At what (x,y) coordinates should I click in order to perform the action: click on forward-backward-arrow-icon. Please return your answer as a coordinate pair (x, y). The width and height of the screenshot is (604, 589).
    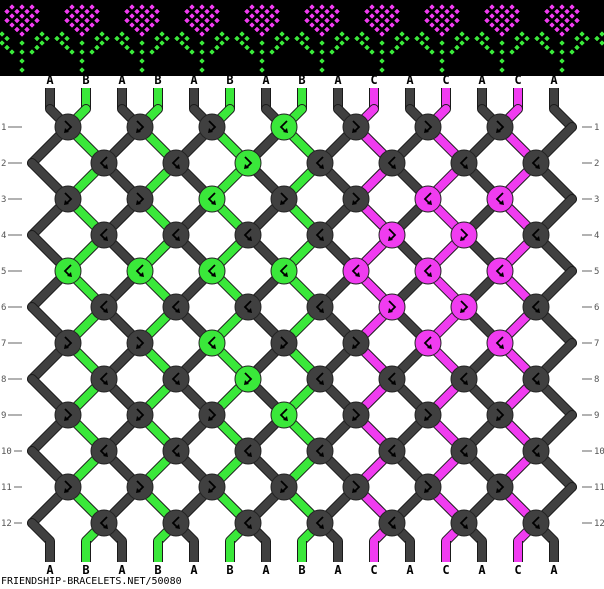
    Looking at the image, I should click on (356, 198).